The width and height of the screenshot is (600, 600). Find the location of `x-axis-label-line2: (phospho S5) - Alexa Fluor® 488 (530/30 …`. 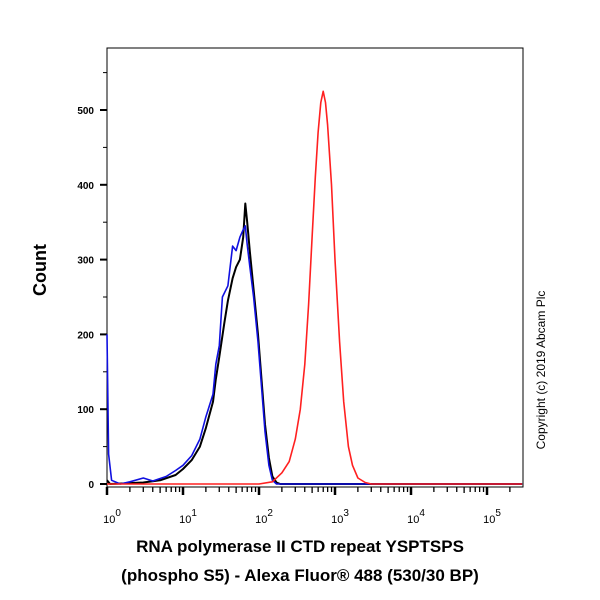

x-axis-label-line2: (phospho S5) - Alexa Fluor® 488 (530/30 … is located at coordinates (300, 575).